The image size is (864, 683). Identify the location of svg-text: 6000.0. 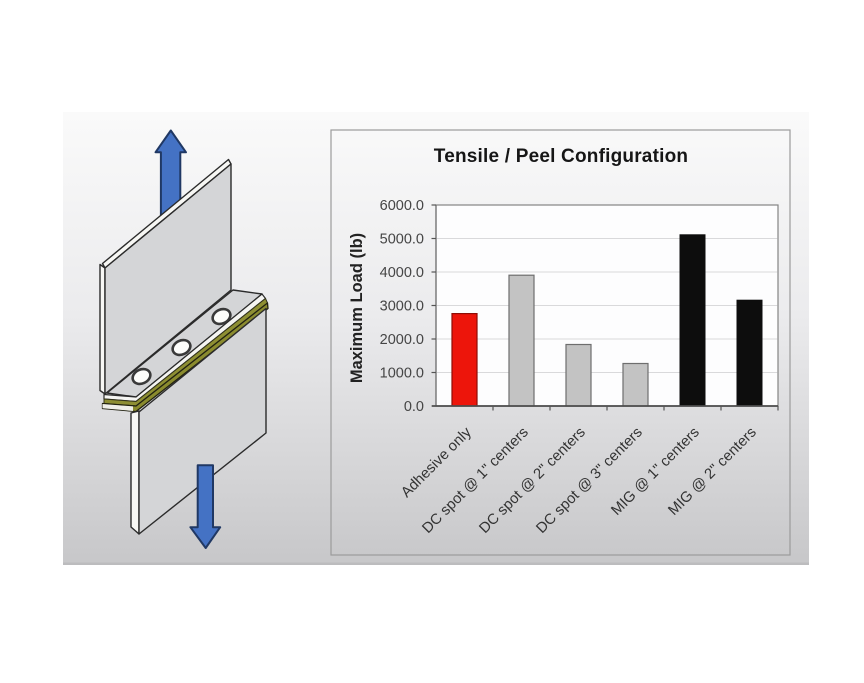
(402, 206).